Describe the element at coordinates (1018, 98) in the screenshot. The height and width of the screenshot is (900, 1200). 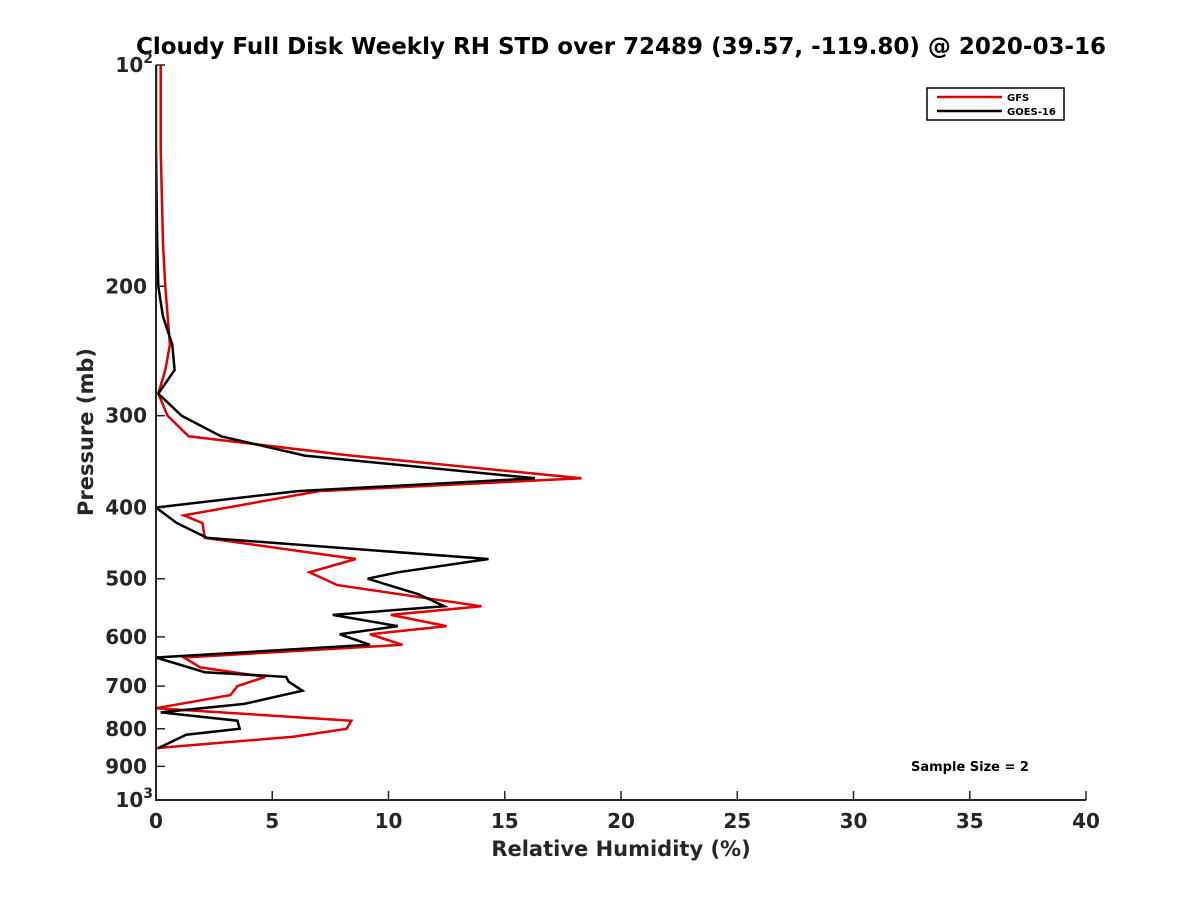
I see `legend-label-gfs: GFS` at that location.